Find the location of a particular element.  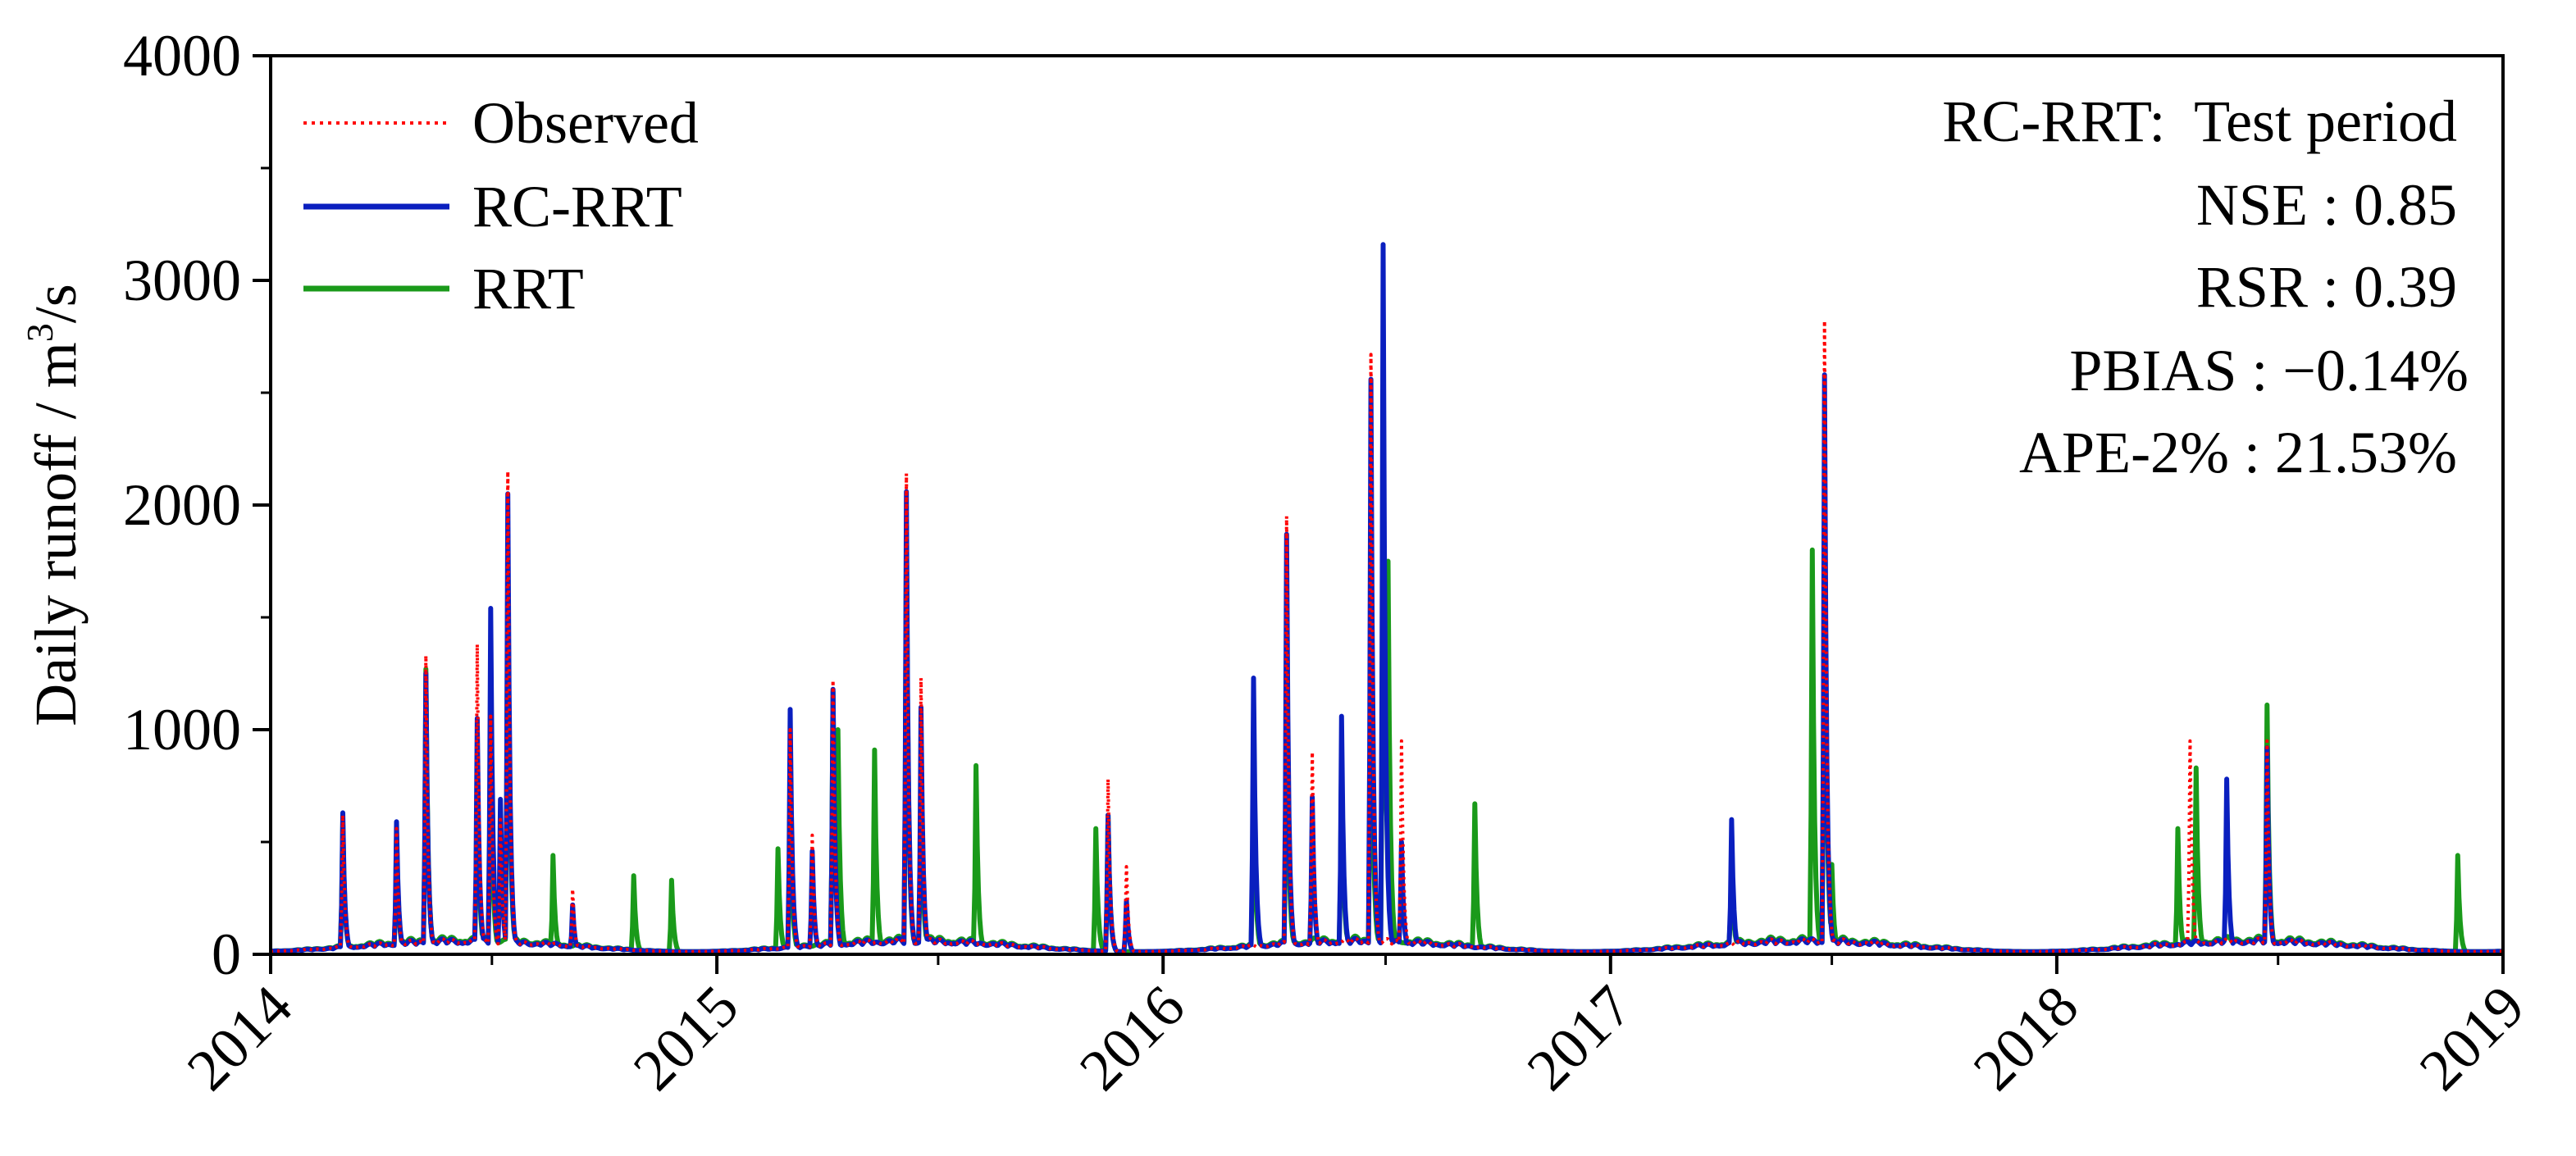

annotation-nse: NSE : 0.85 is located at coordinates (2326, 205).